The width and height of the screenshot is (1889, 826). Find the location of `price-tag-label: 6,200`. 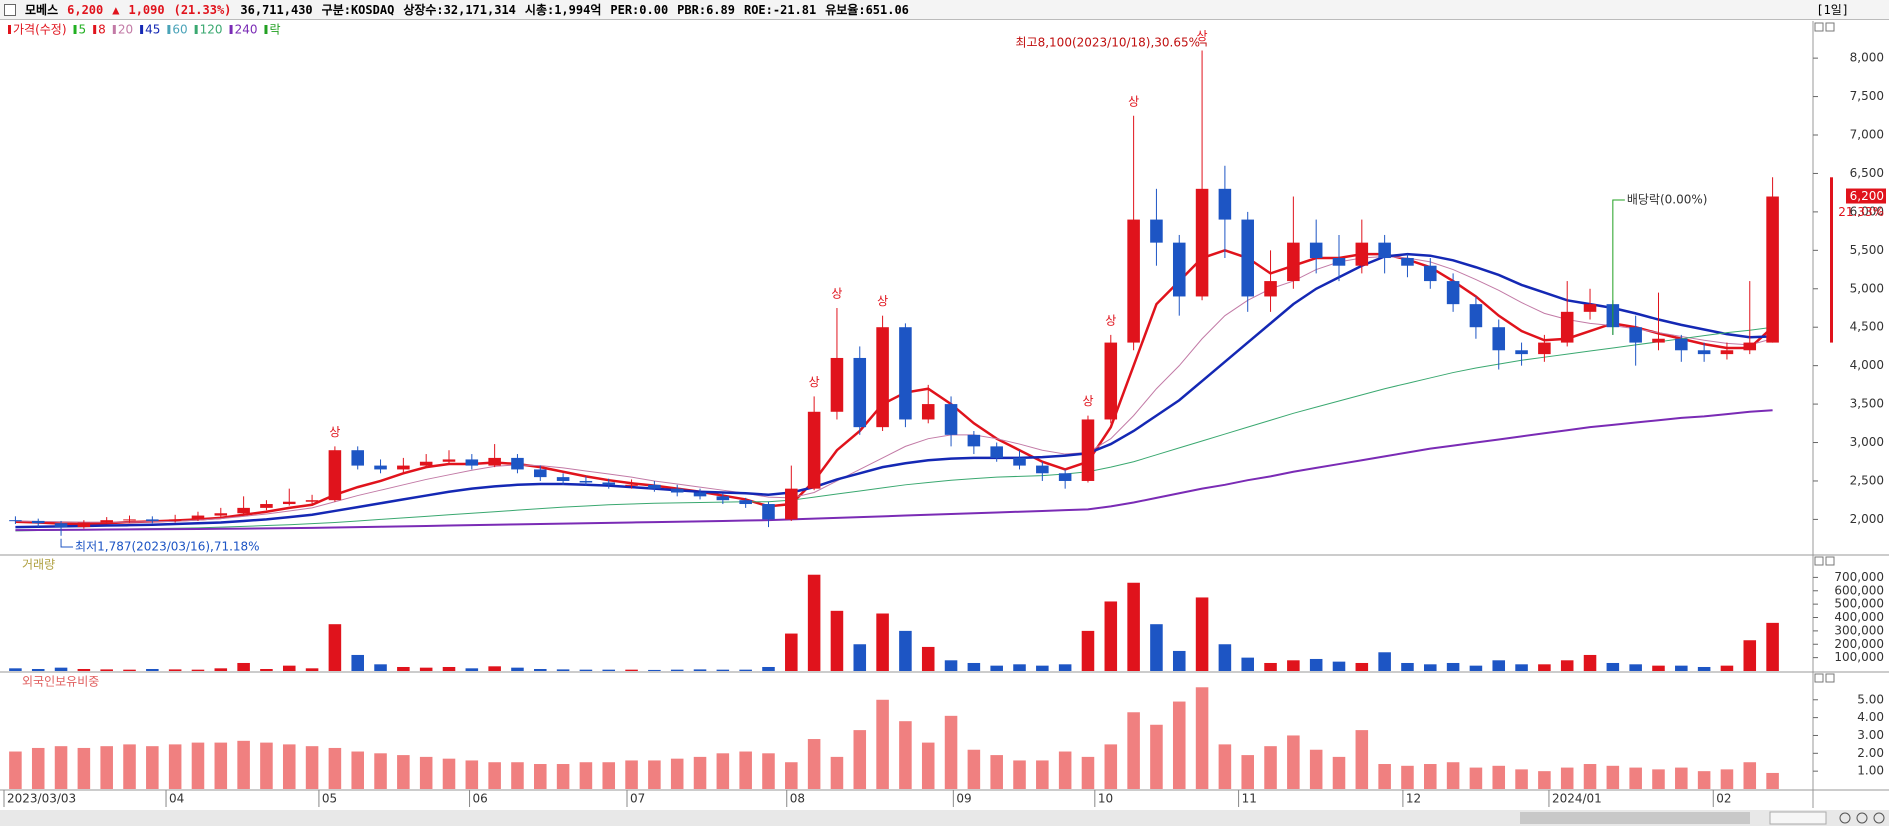

price-tag-label: 6,200 is located at coordinates (1867, 196).